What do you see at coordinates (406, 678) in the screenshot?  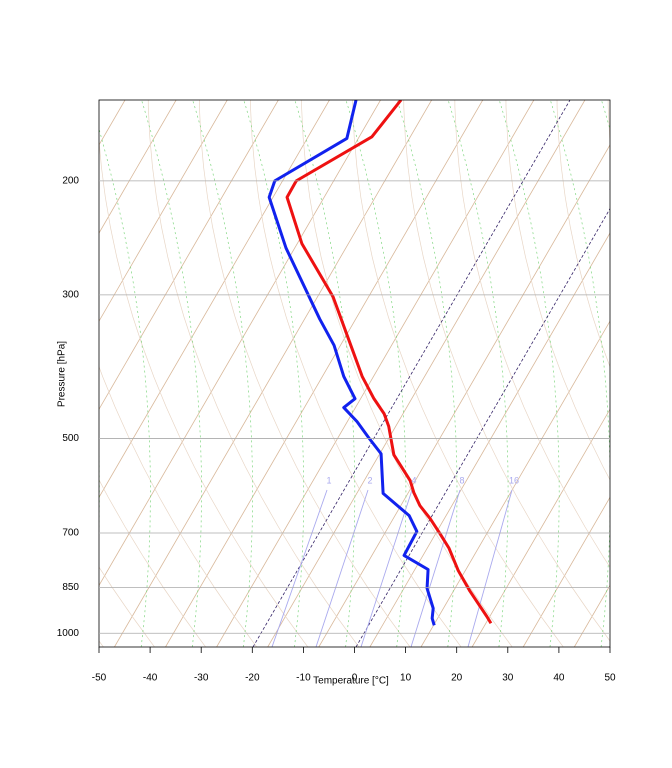 I see `x-tick-label: 10` at bounding box center [406, 678].